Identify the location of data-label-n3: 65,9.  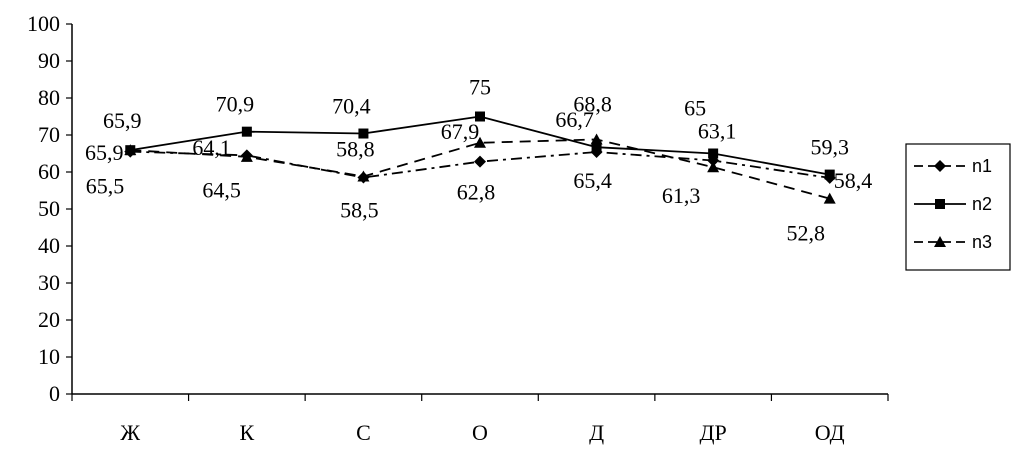
(104, 152).